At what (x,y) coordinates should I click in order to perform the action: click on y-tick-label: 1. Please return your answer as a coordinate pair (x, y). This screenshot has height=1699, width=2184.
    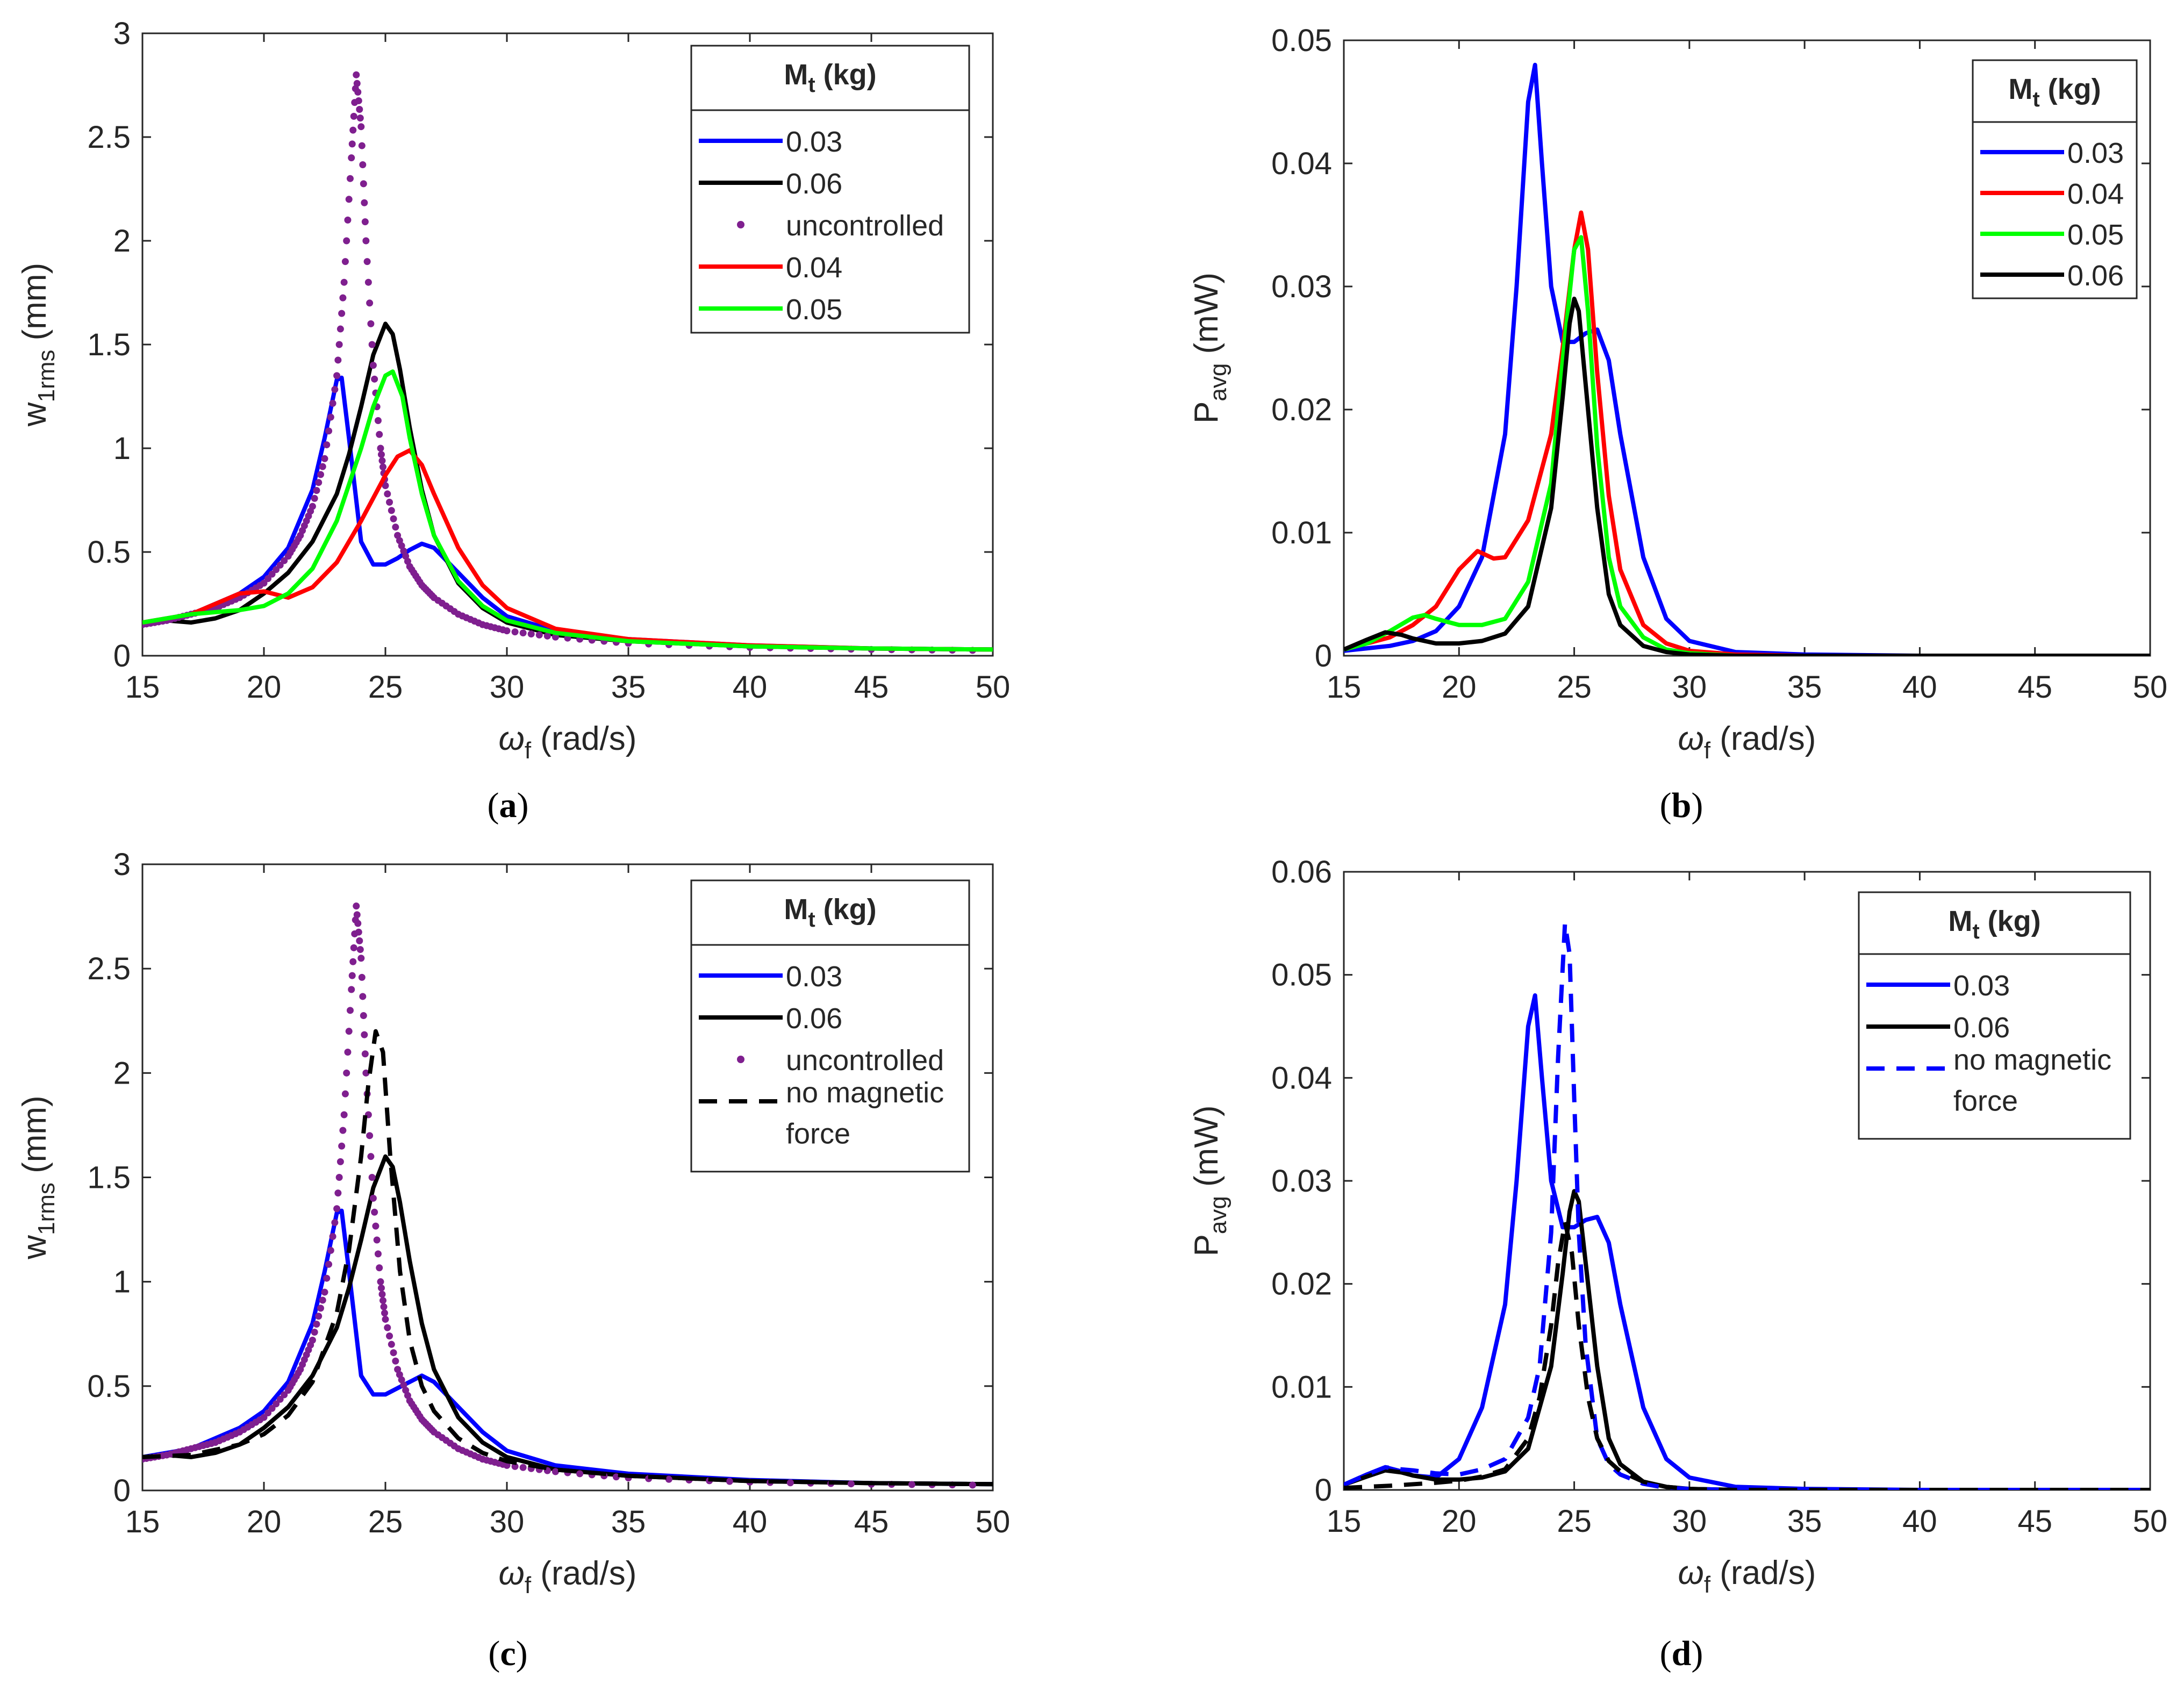
    Looking at the image, I should click on (122, 448).